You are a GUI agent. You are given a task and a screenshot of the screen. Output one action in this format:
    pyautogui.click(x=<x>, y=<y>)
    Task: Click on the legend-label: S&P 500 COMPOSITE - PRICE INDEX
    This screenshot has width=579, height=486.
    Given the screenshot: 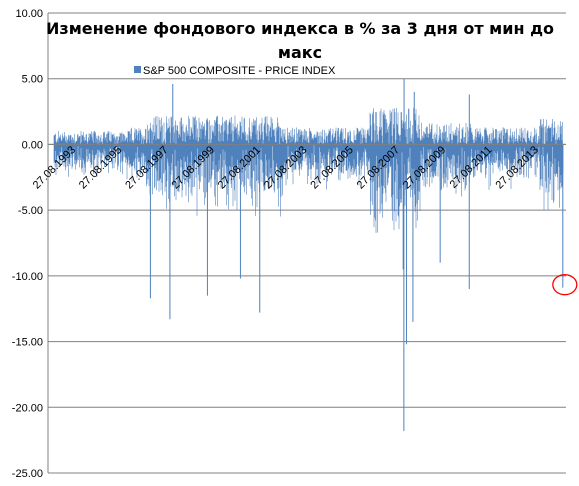 What is the action you would take?
    pyautogui.click(x=239, y=71)
    